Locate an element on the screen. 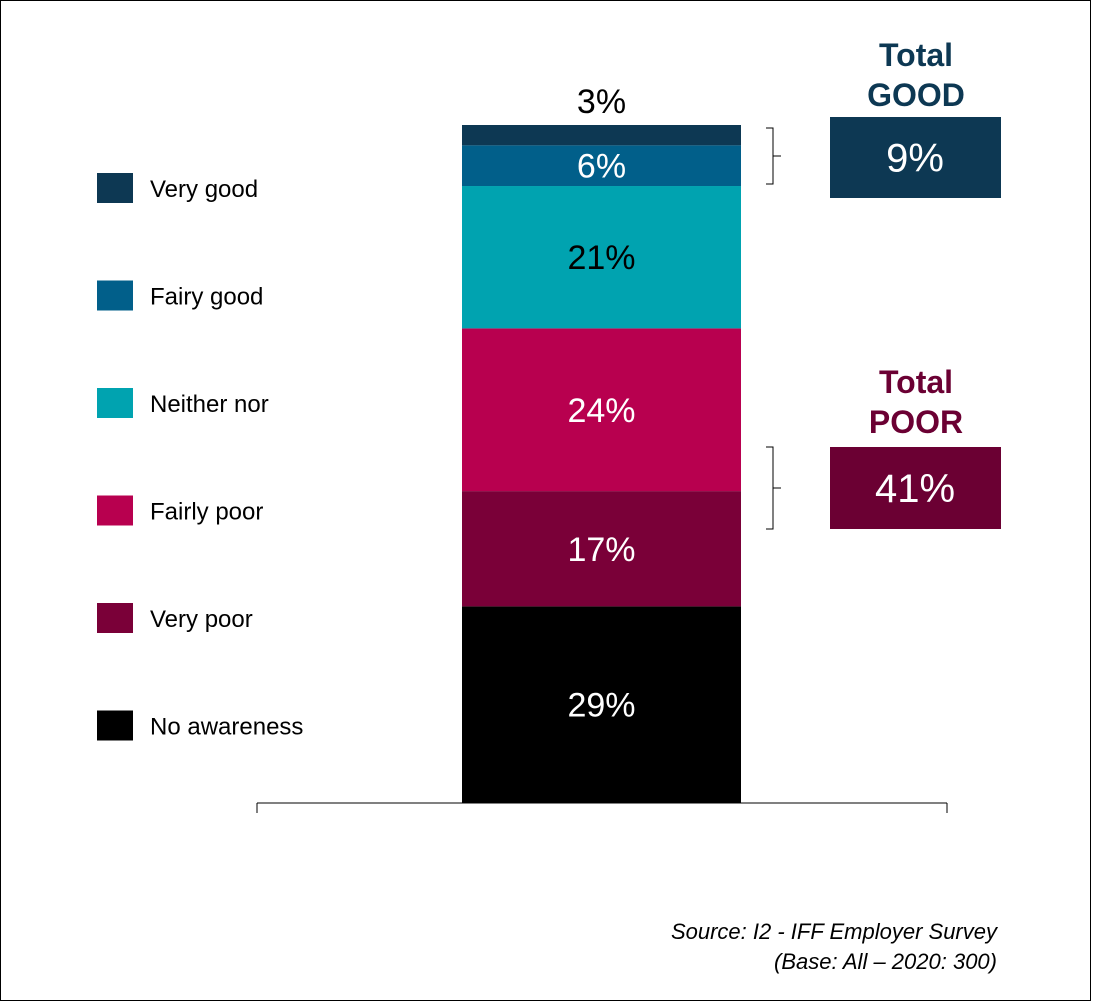  total-good-box is located at coordinates (915, 157).